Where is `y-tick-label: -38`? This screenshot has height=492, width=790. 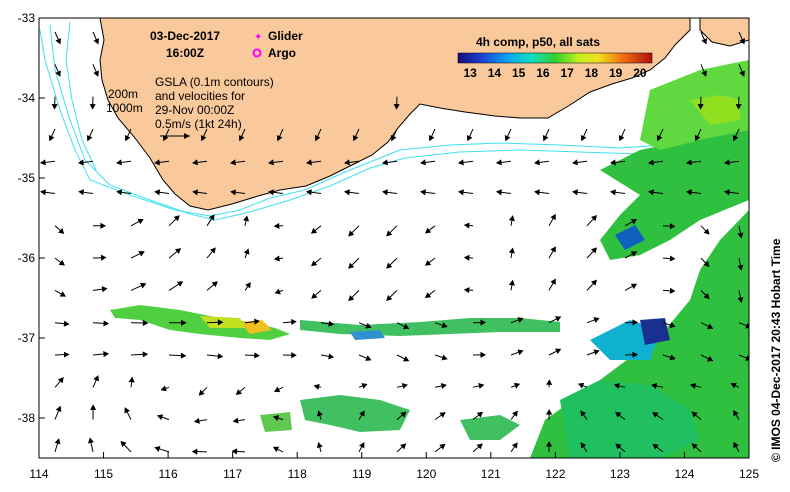
y-tick-label: -38 is located at coordinates (27, 418).